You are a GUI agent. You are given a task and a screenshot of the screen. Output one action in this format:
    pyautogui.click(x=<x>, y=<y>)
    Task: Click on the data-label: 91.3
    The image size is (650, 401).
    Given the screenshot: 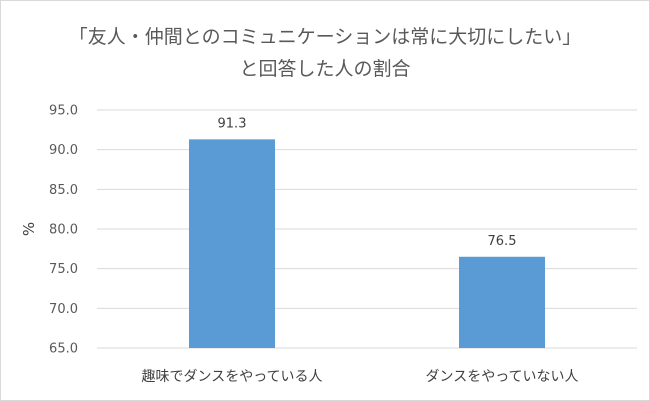 What is the action you would take?
    pyautogui.click(x=232, y=123)
    